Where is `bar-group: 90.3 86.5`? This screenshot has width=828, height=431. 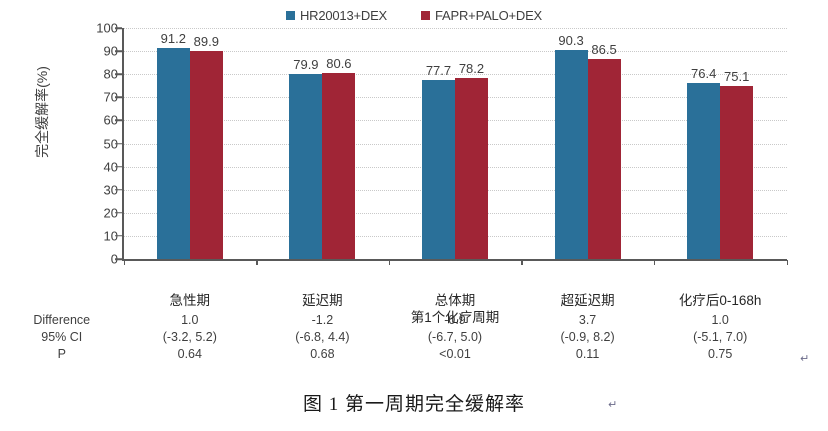
bar-group: 90.3 86.5 is located at coordinates (587, 143).